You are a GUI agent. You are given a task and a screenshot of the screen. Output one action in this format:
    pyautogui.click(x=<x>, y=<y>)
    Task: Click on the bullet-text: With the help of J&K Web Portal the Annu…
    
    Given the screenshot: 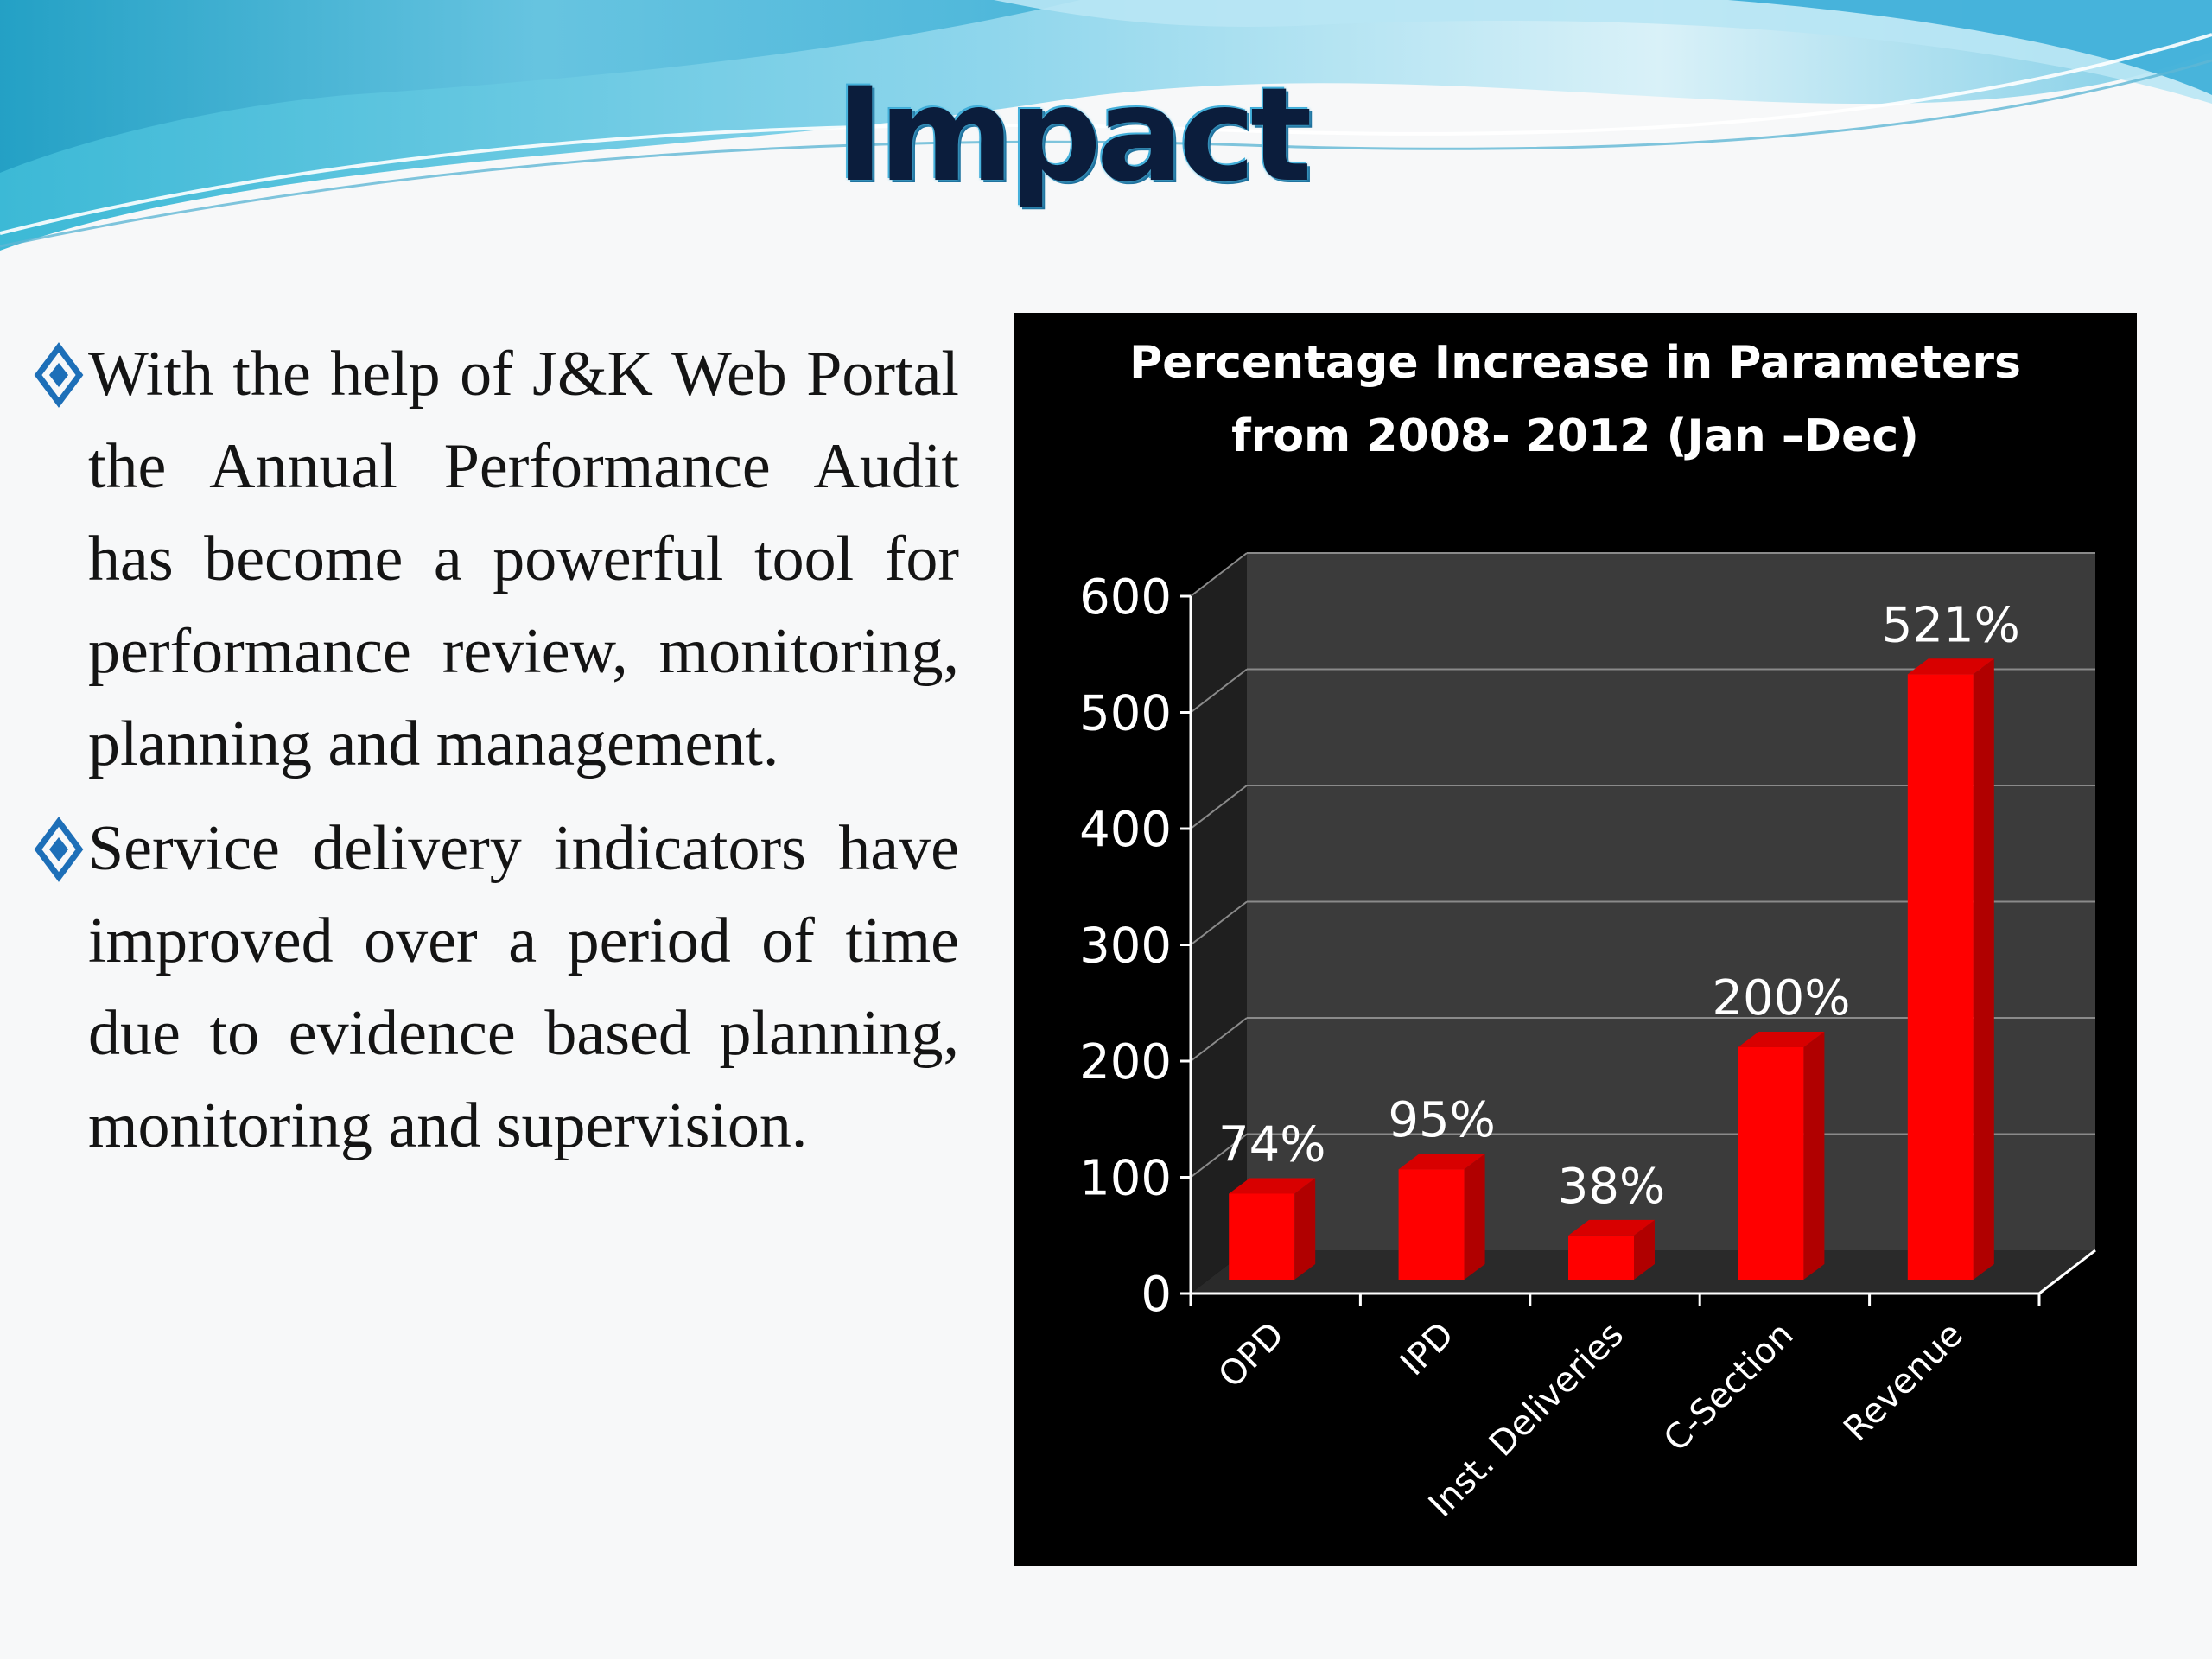 What is the action you would take?
    pyautogui.click(x=523, y=559)
    